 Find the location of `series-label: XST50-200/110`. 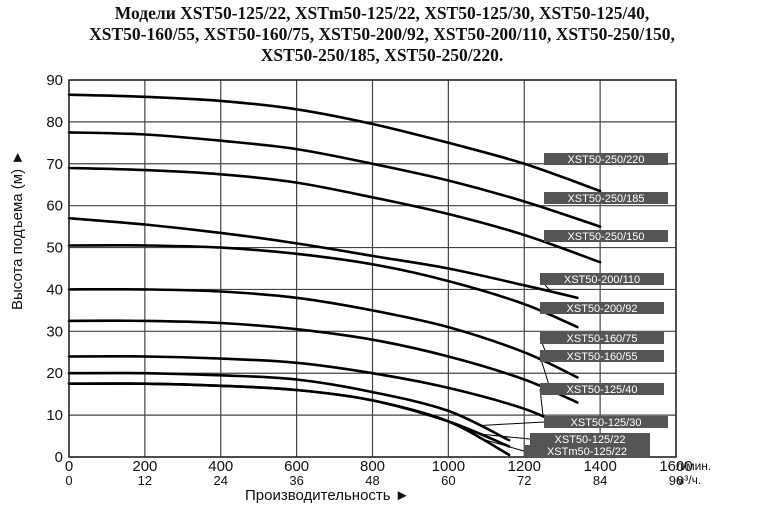

series-label: XST50-200/110 is located at coordinates (602, 280).